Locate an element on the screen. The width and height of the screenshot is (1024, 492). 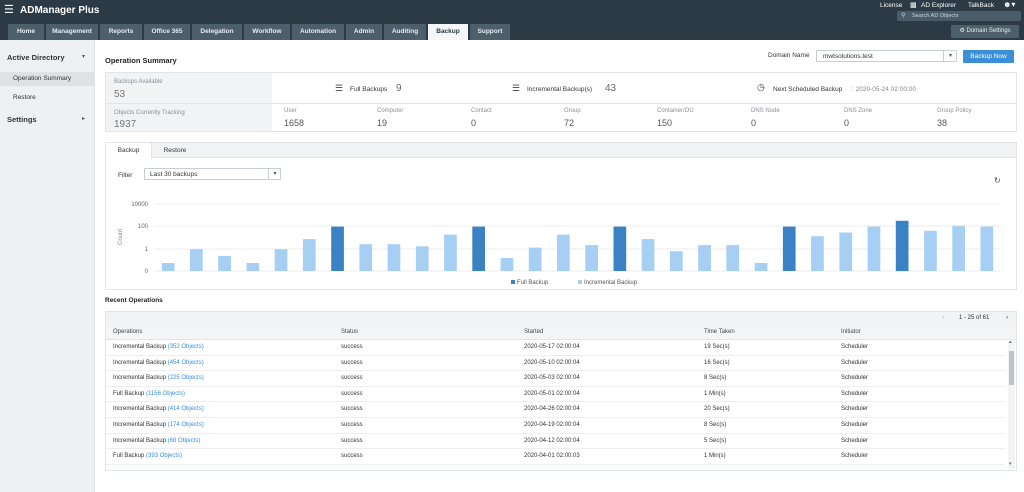
y-tick-label: 10000 is located at coordinates (139, 205).